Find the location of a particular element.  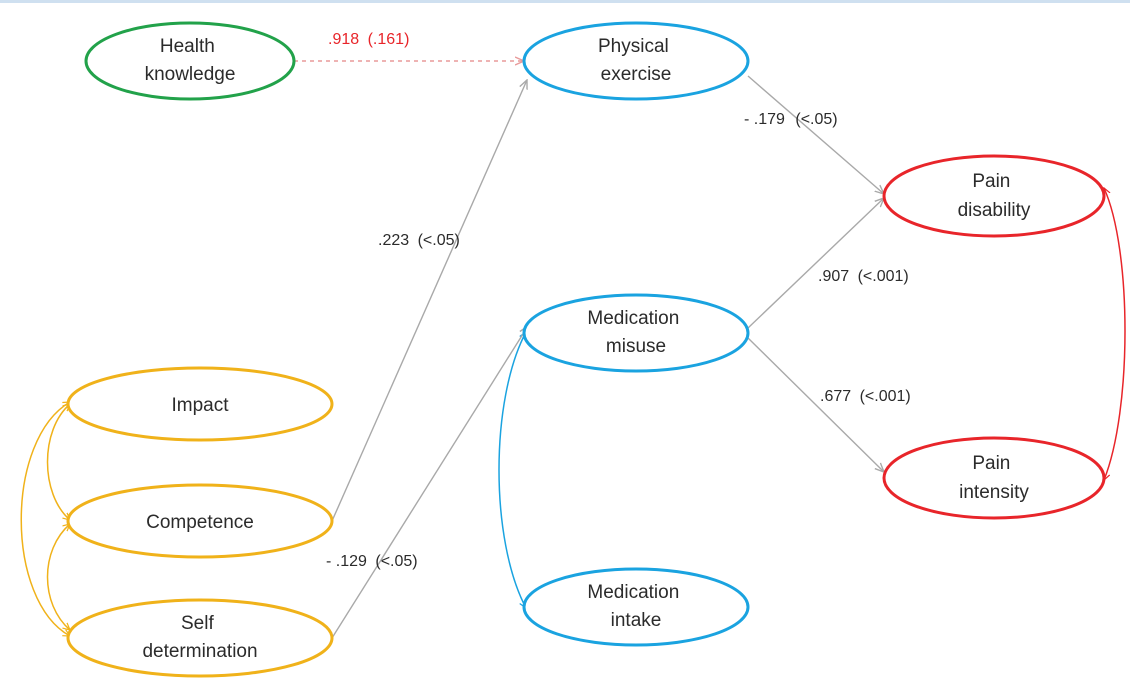

covariance-imp-comp is located at coordinates (58, 462).